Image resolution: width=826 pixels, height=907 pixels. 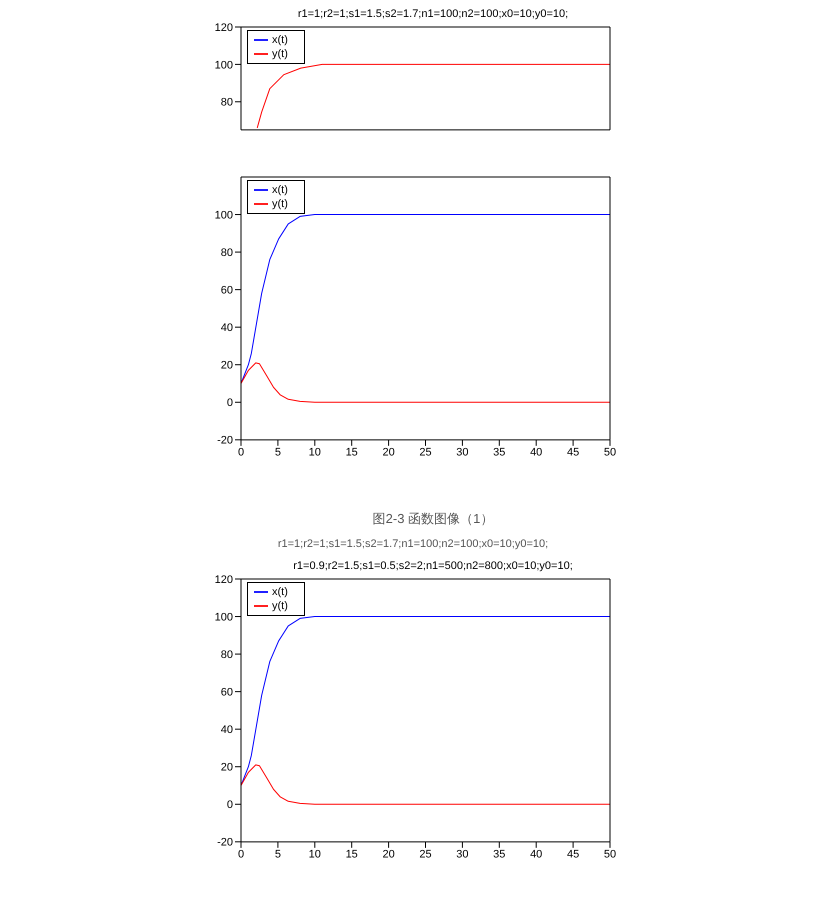 What do you see at coordinates (433, 519) in the screenshot?
I see `caption: 图2-3 函数图像（1）` at bounding box center [433, 519].